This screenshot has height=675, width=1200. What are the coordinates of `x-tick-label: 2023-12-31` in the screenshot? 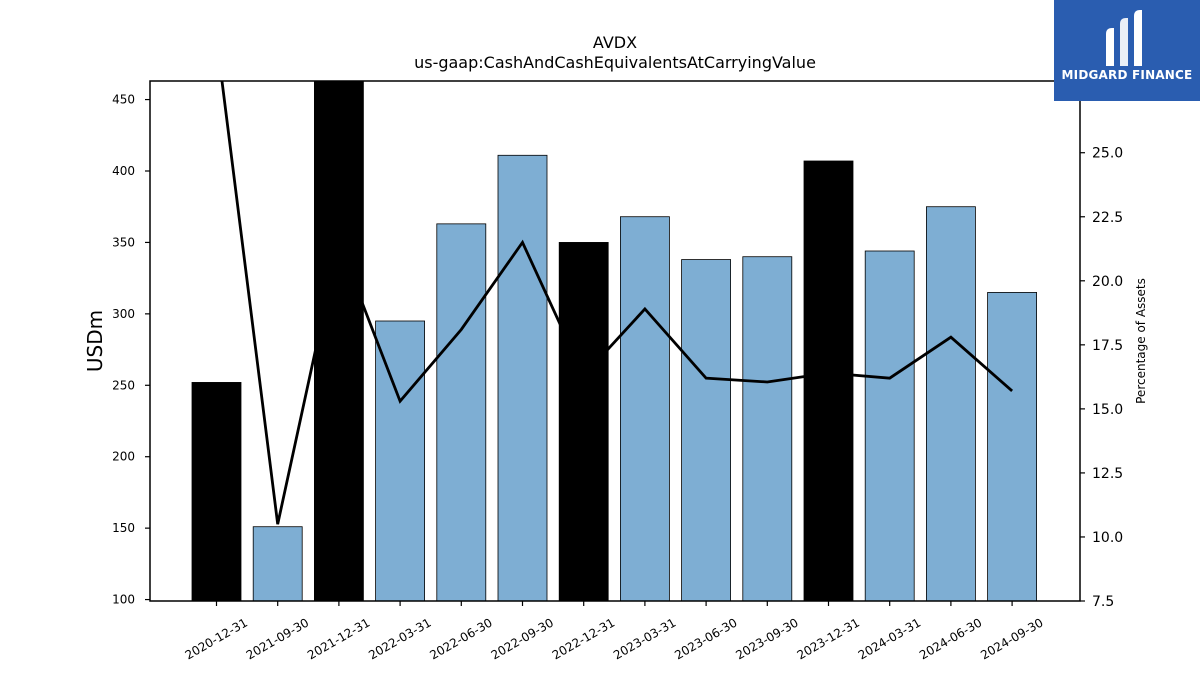 It's located at (828, 638).